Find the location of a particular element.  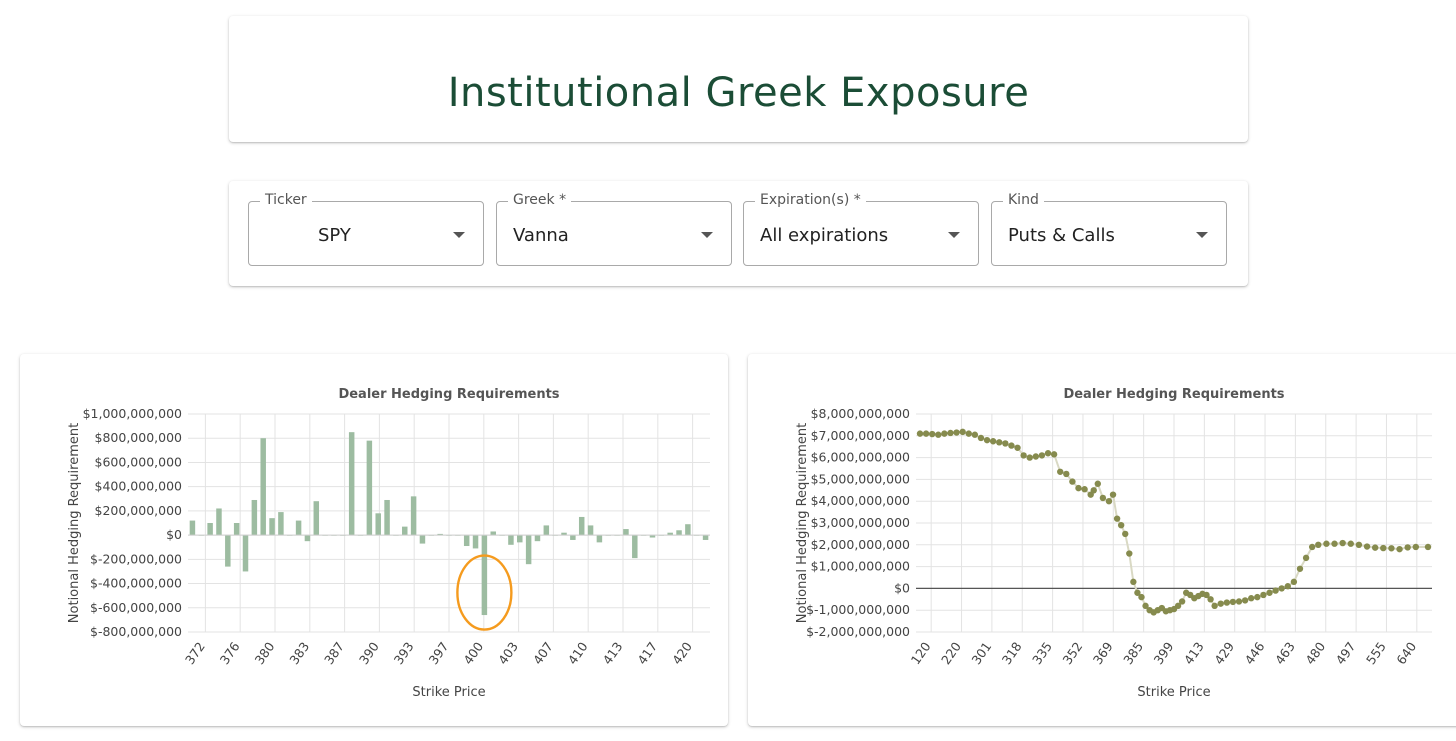

x-tick-label: 480 is located at coordinates (1315, 653).